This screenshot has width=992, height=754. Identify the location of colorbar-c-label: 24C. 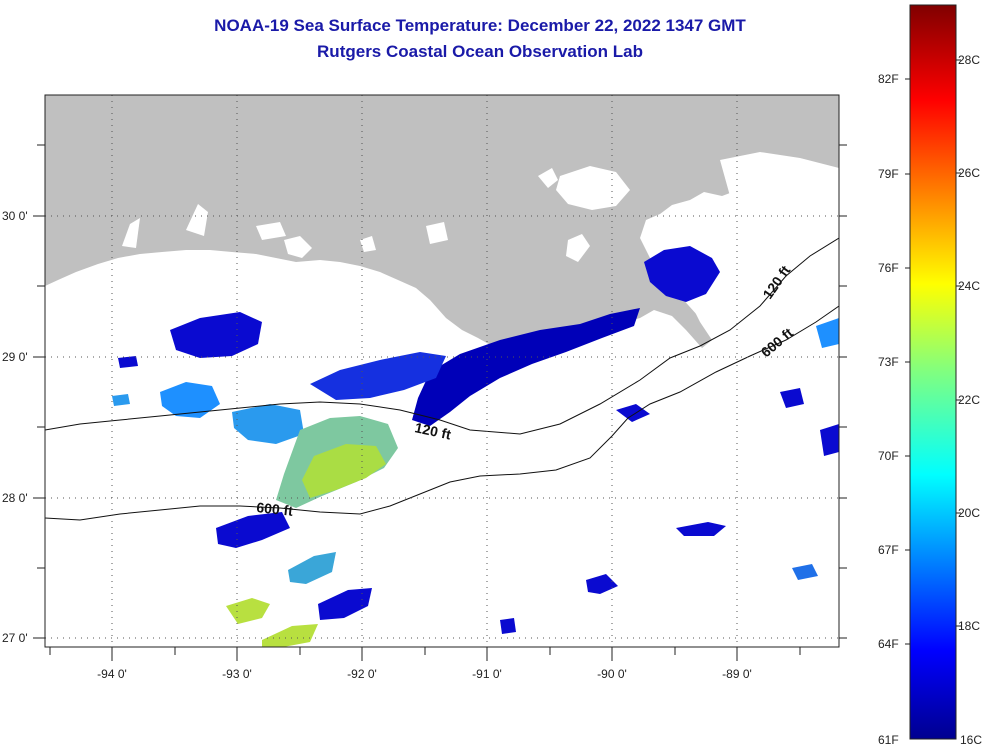
(969, 286).